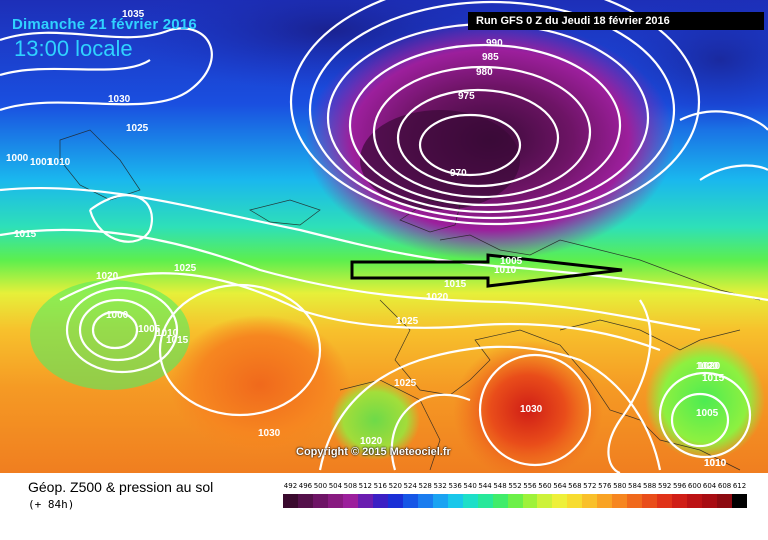 Image resolution: width=768 pixels, height=540 pixels. I want to click on legend-tick: 492, so click(290, 486).